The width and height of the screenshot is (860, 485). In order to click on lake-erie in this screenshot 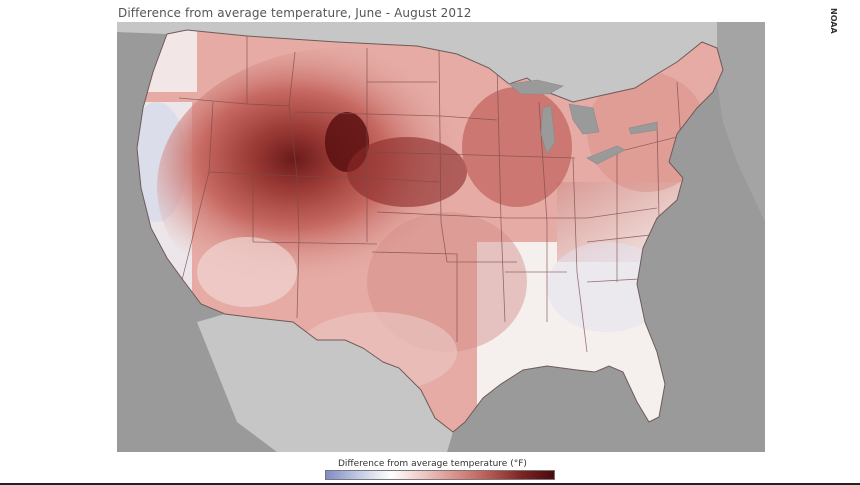, I will do `click(606, 155)`.